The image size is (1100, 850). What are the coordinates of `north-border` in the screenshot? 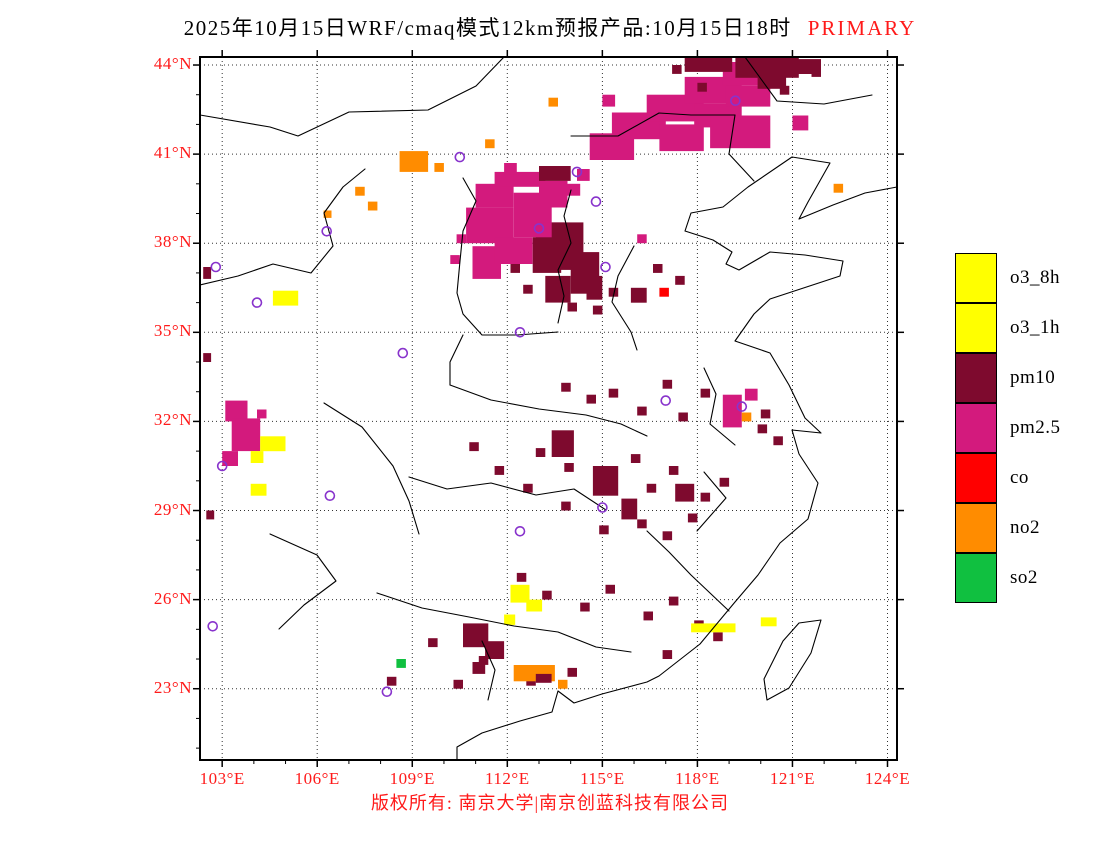 It's located at (352, 97).